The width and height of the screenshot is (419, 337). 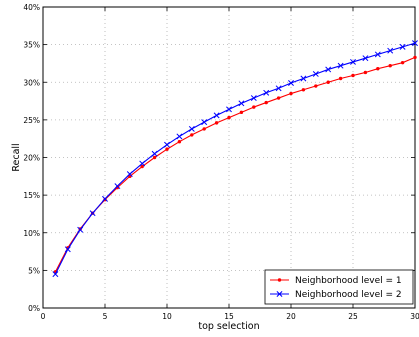 What do you see at coordinates (105, 316) in the screenshot?
I see `x-tick-label: 5` at bounding box center [105, 316].